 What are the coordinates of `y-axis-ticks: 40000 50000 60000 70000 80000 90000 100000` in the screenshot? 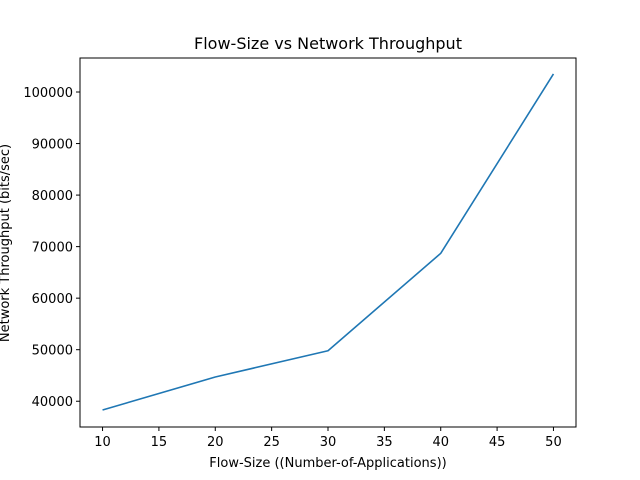 It's located at (51, 248).